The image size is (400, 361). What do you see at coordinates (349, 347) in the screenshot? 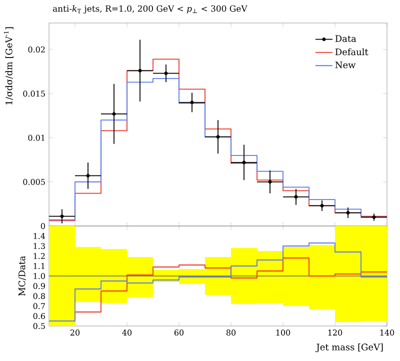
I see `x-axis-title: Jet mass [GeV]` at bounding box center [349, 347].